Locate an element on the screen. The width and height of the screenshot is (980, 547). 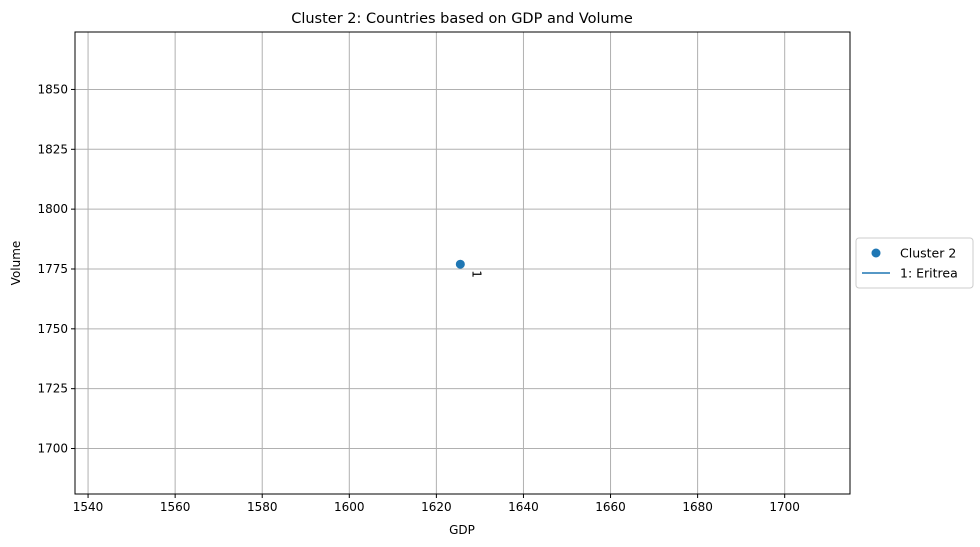
x-tick-label: 1580 is located at coordinates (262, 507).